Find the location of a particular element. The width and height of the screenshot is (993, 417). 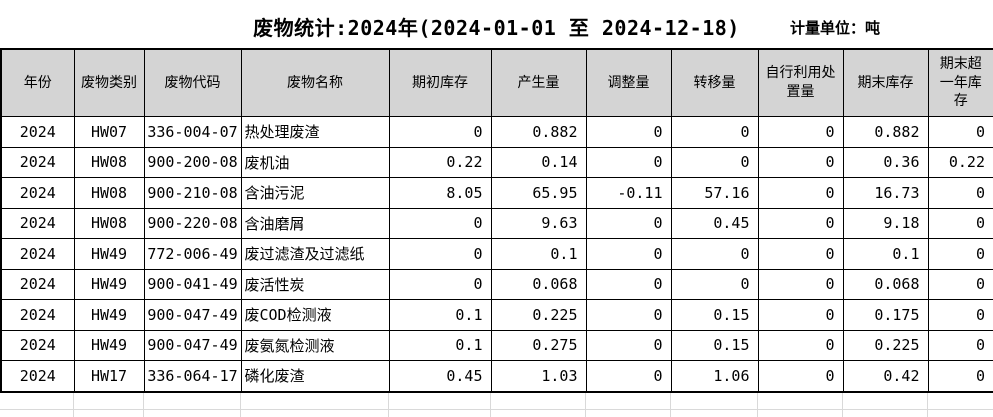

closing-stock-cell: 16.73 is located at coordinates (885, 193).